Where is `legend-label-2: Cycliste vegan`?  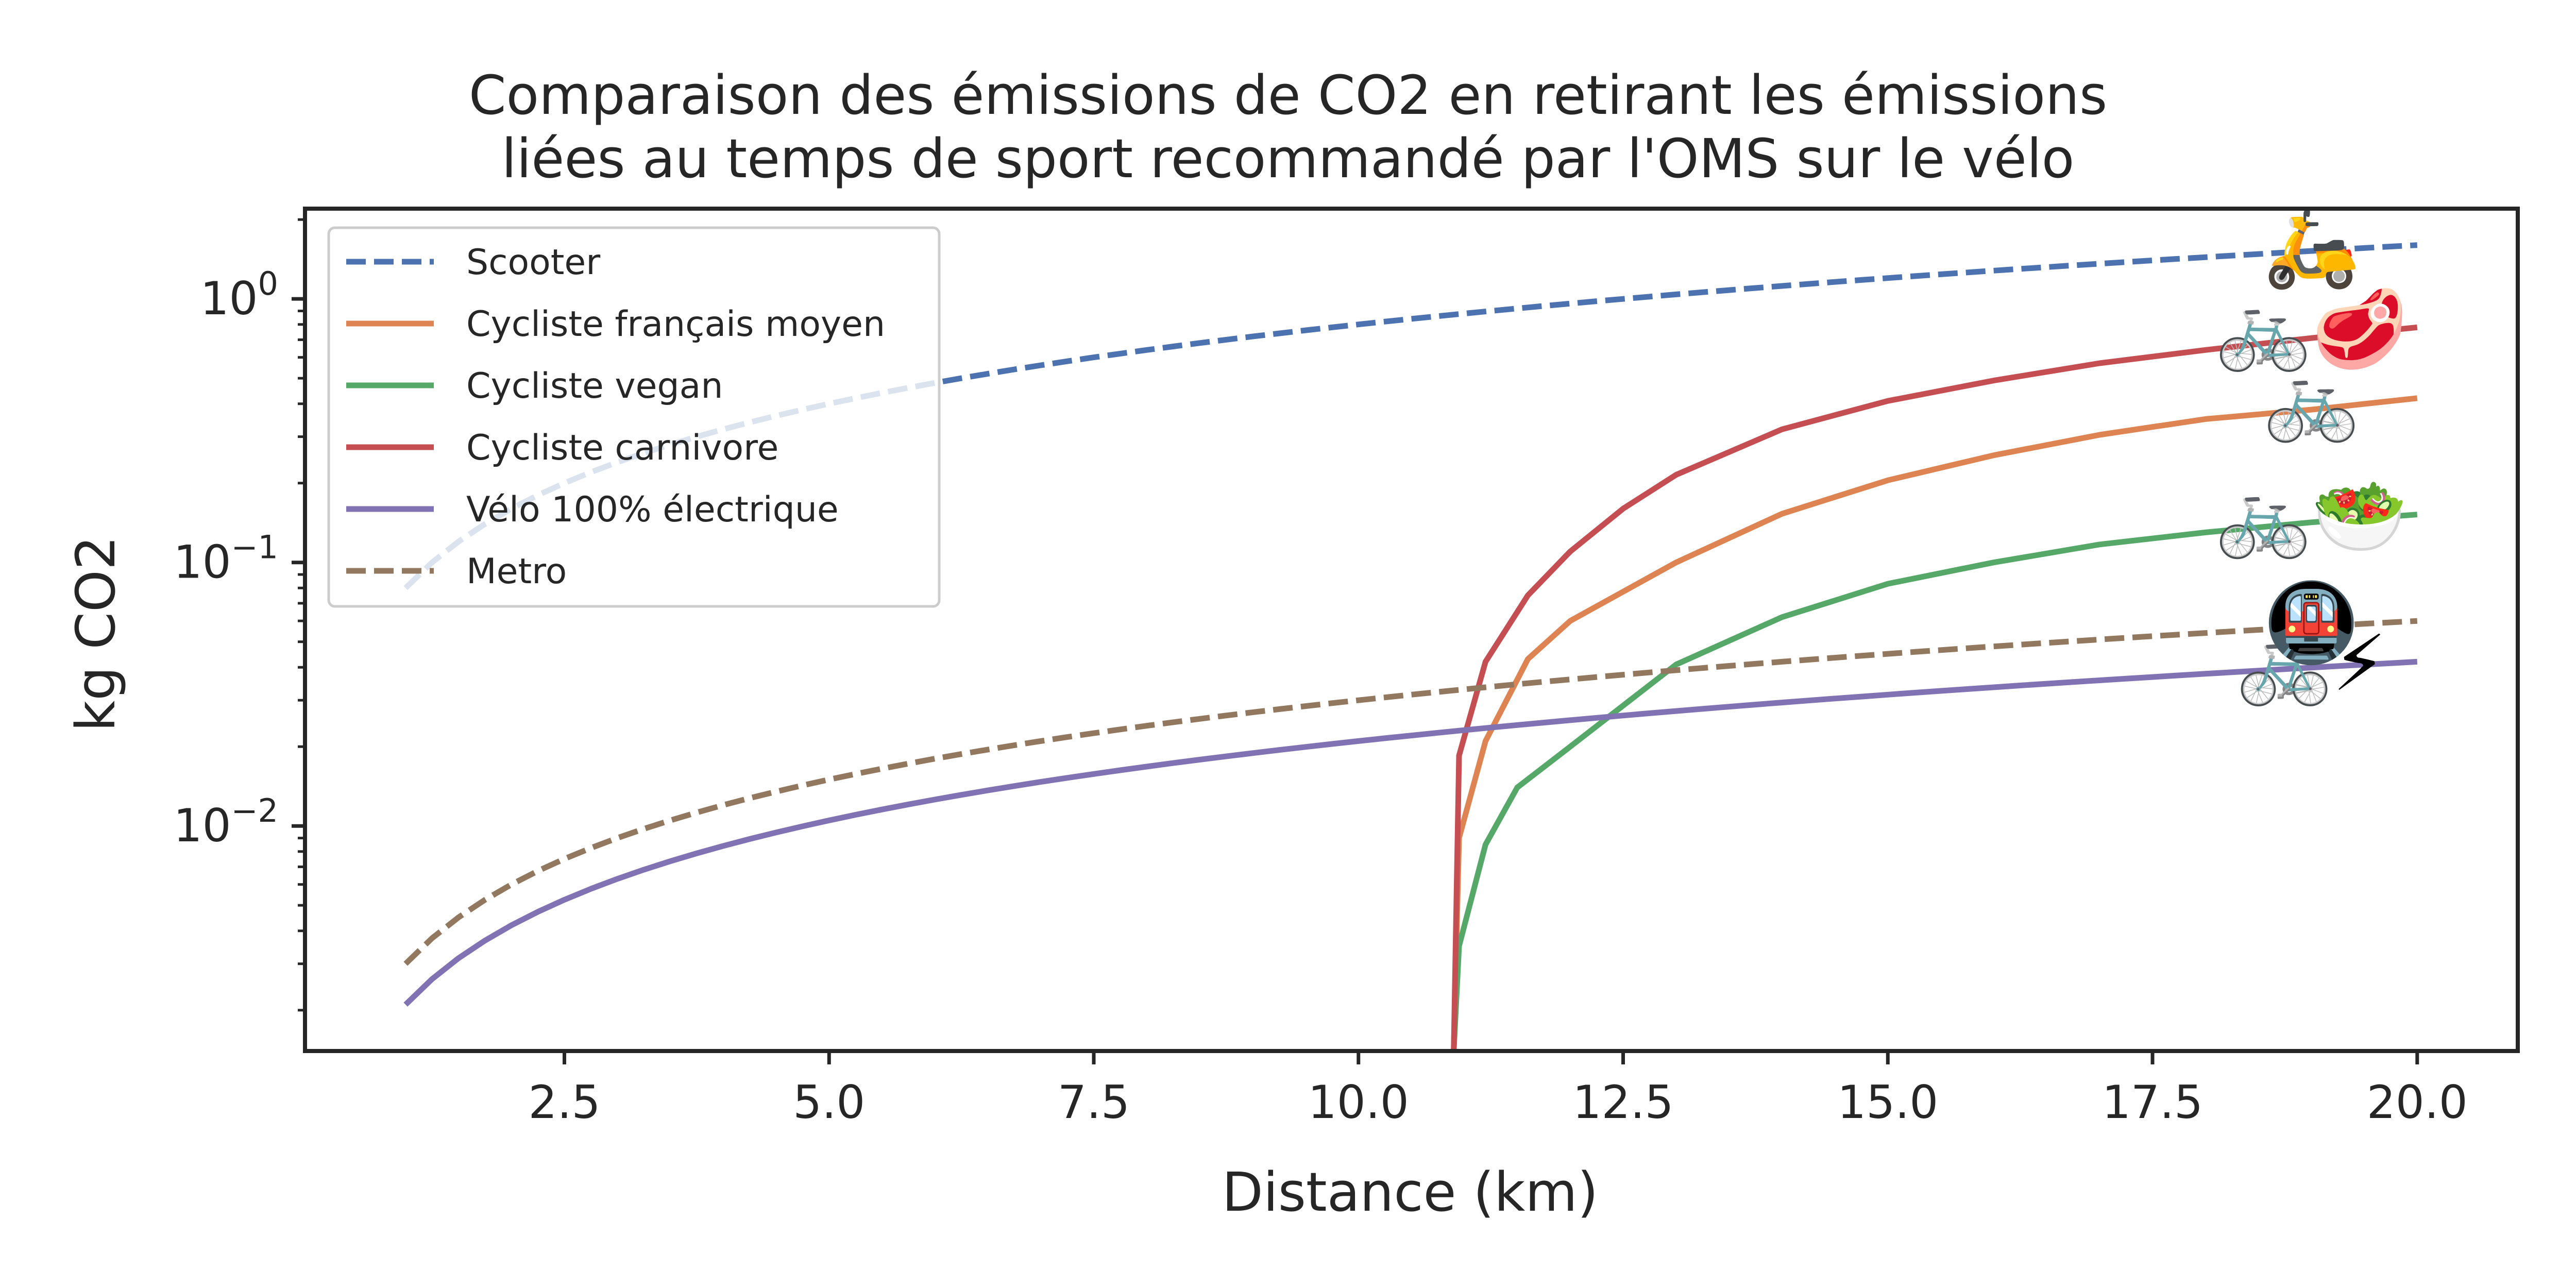
legend-label-2: Cycliste vegan is located at coordinates (594, 386).